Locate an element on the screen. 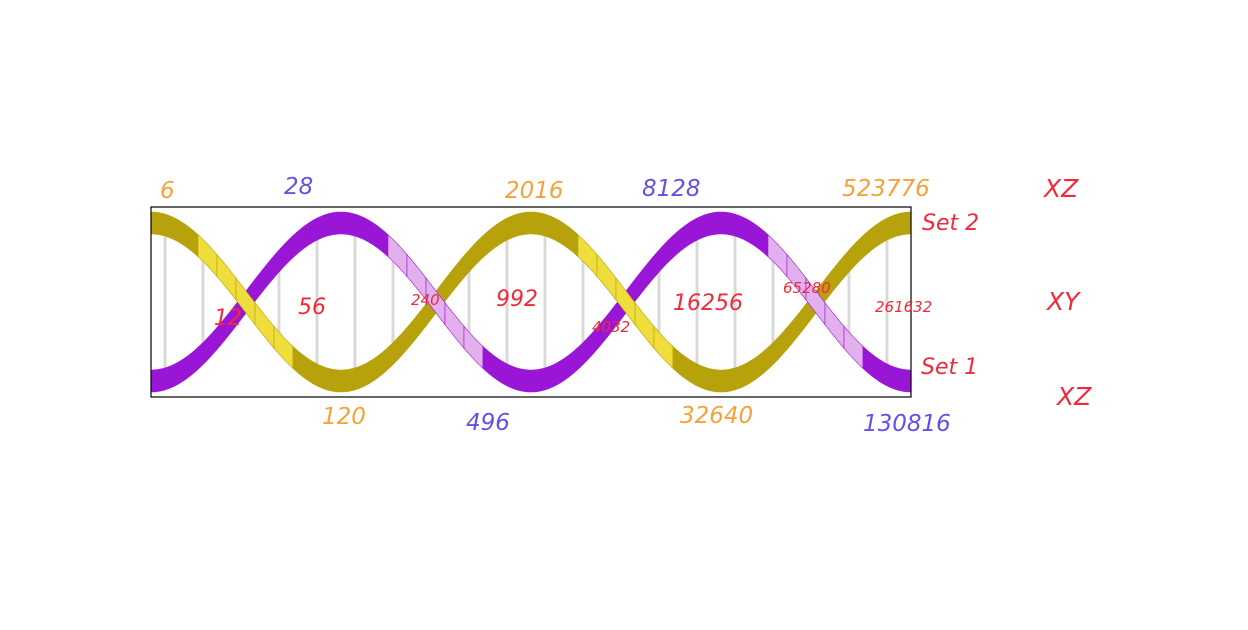 The image size is (1248, 630). bottom-label-120: 120 is located at coordinates (344, 417).